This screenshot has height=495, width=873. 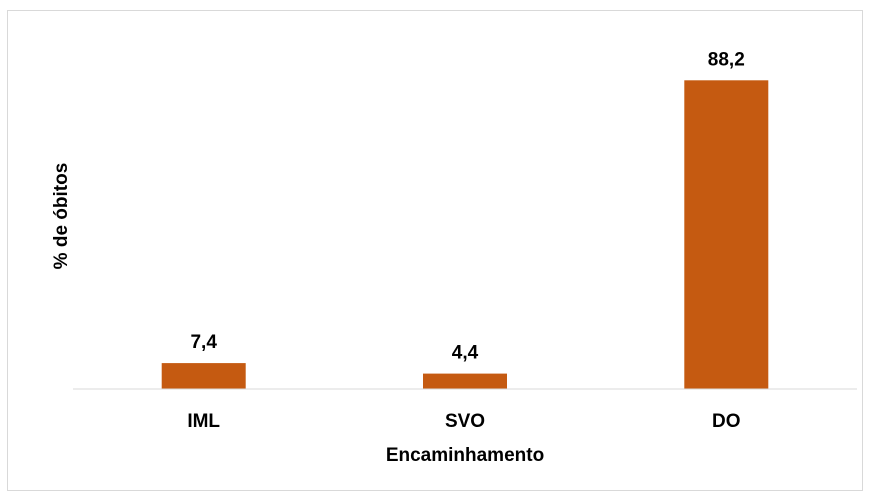 I want to click on x-tick-labels-layer: IML SVO DO, so click(x=463, y=421).